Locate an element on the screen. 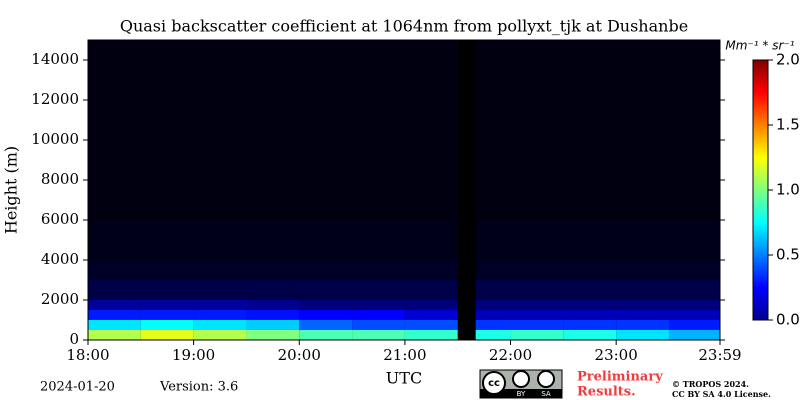 The height and width of the screenshot is (400, 800). colorbar-tick-label: 1.5 is located at coordinates (788, 125).